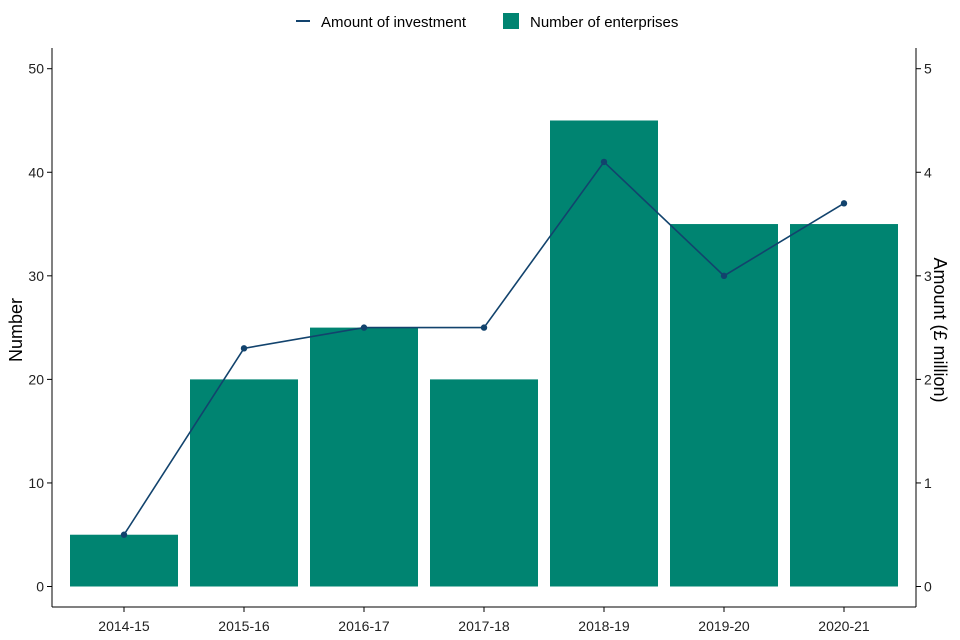 This screenshot has width=960, height=640. What do you see at coordinates (36, 483) in the screenshot?
I see `y-tick-label-10: 10` at bounding box center [36, 483].